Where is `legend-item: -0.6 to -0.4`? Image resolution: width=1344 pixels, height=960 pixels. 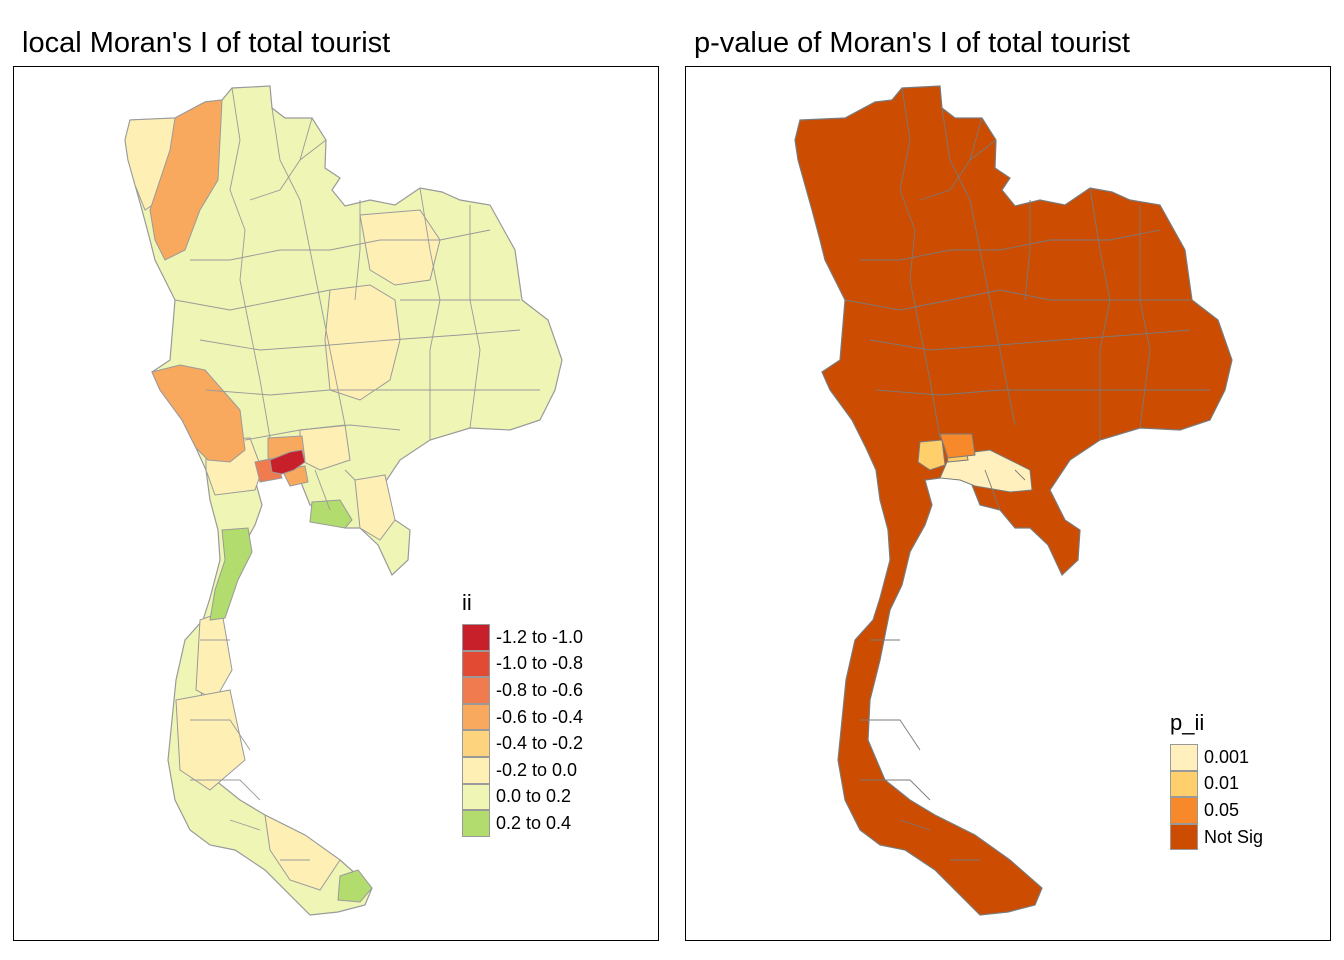 legend-item: -0.6 to -0.4 is located at coordinates (523, 717).